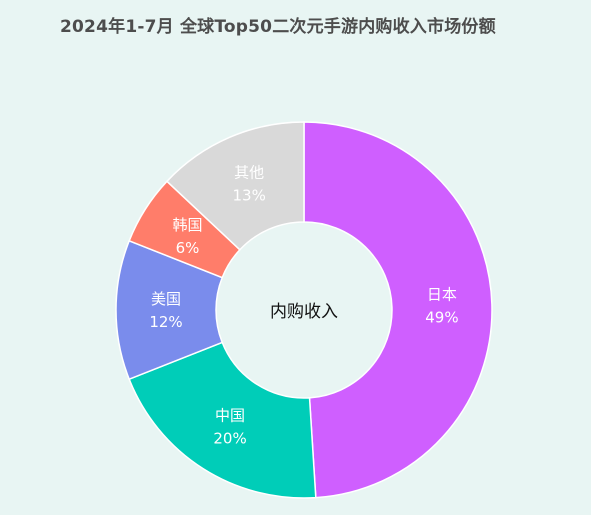 This screenshot has width=591, height=515. I want to click on slice-value-label: 12%, so click(165, 322).